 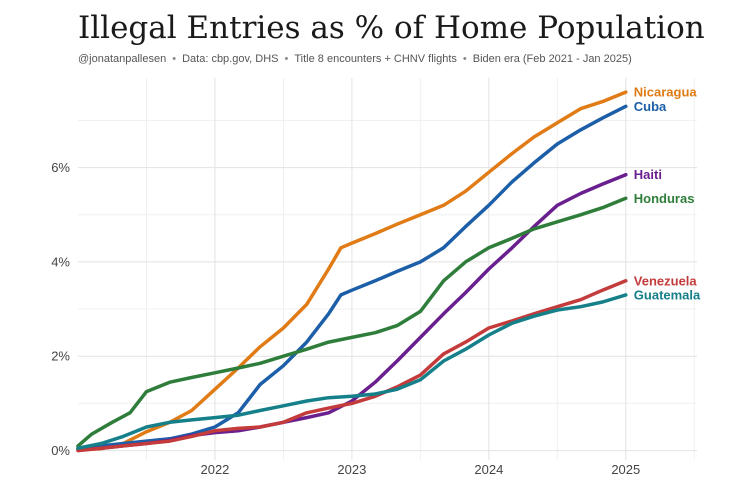 I want to click on subtitle-method: Title 8 encounters + CHNV flights, so click(x=375, y=59).